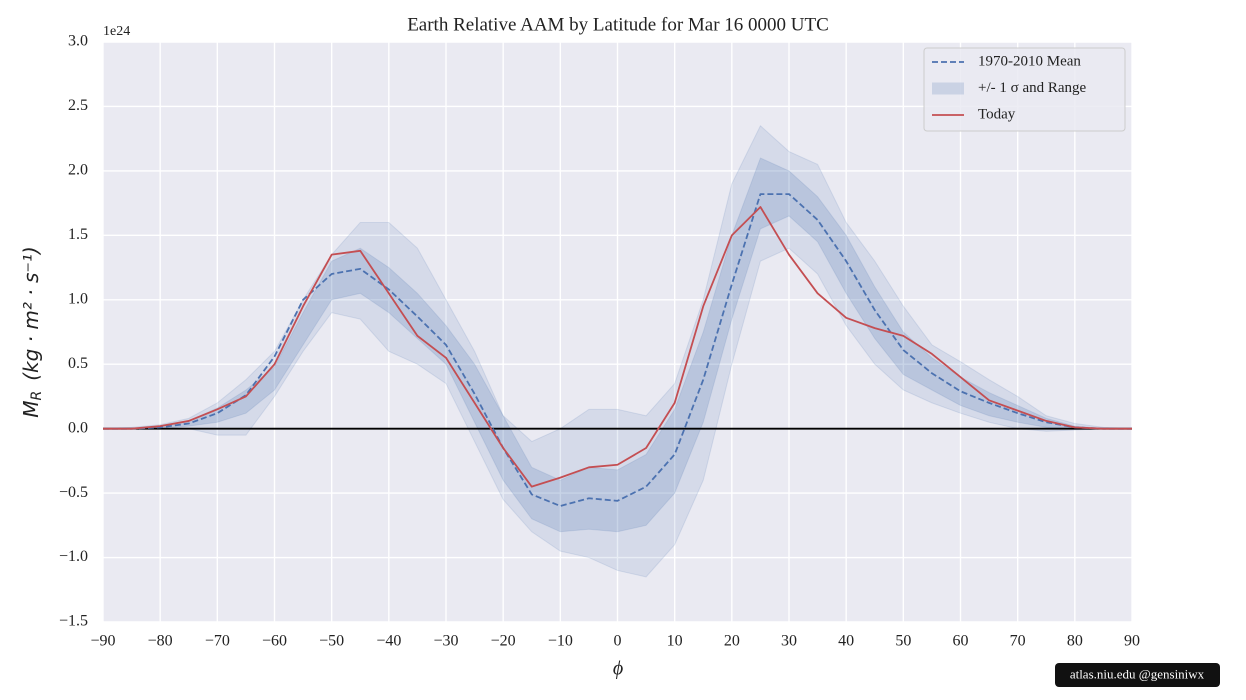 The height and width of the screenshot is (700, 1246). Describe the element at coordinates (116, 31) in the screenshot. I see `offset-label: 1e24` at that location.